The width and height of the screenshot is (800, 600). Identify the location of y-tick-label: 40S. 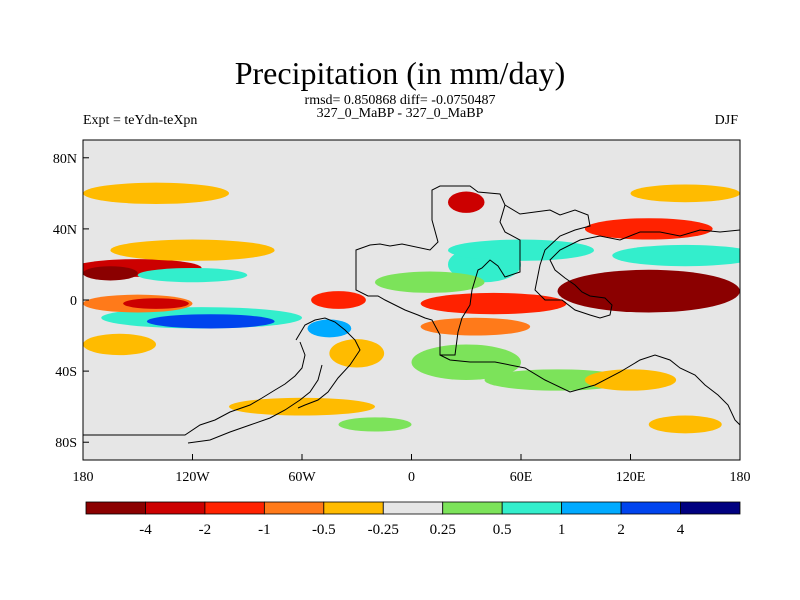
(66, 372).